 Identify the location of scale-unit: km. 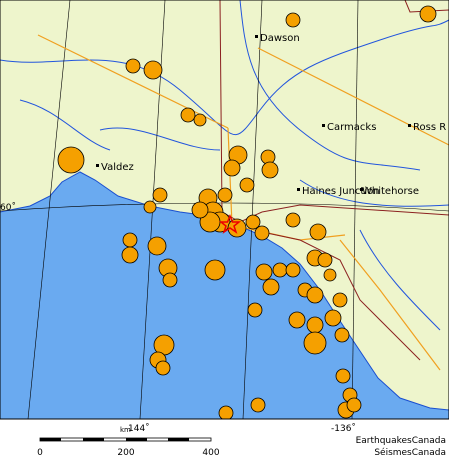
(125, 430).